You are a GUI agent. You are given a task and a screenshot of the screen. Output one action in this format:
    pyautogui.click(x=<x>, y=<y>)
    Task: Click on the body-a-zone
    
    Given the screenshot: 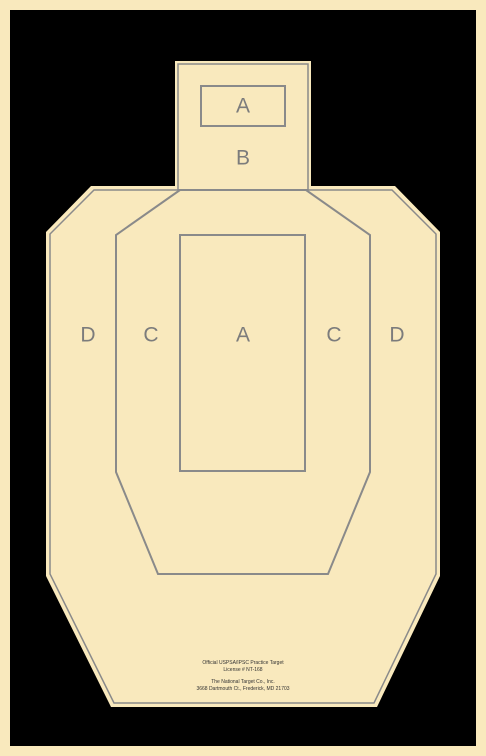 What is the action you would take?
    pyautogui.click(x=242, y=353)
    